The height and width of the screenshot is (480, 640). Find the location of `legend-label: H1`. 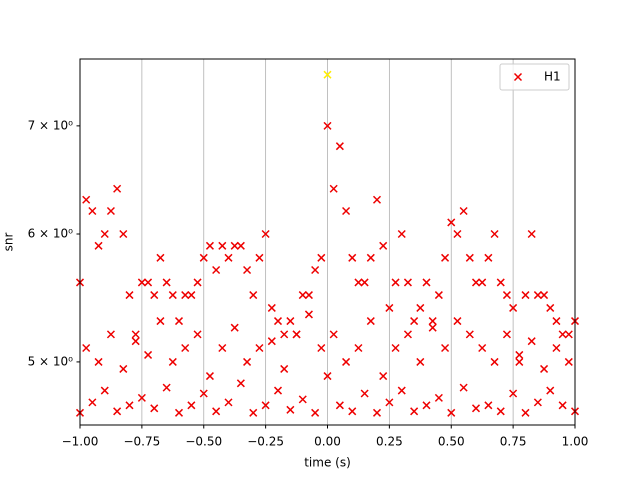

legend-label: H1 is located at coordinates (552, 77).